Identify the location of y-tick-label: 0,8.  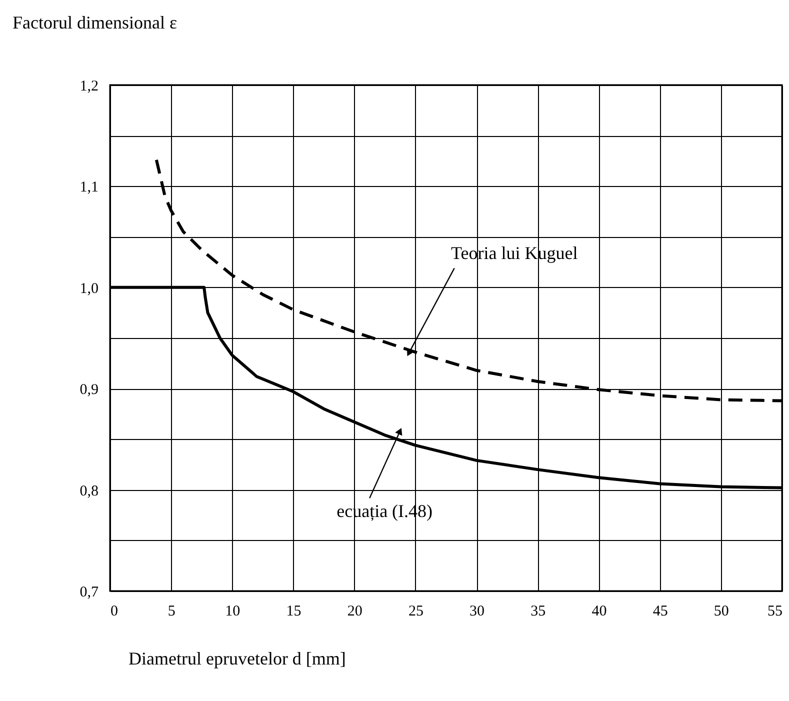
(89, 491).